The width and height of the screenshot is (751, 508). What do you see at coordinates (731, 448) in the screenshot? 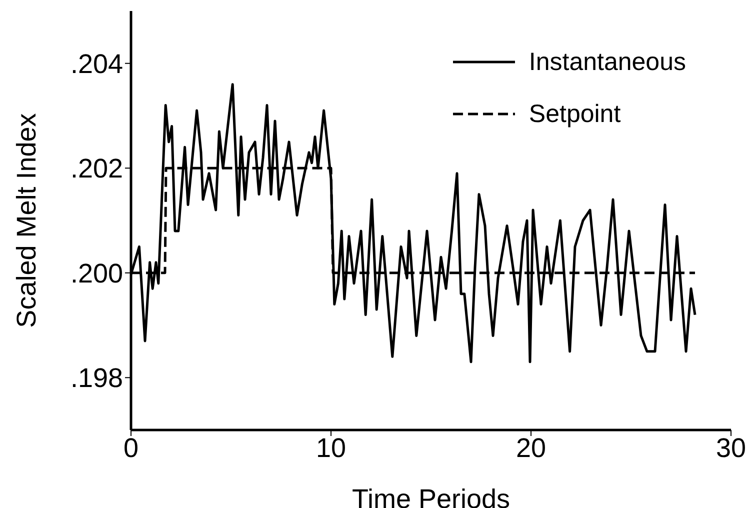
I see `x-tick-label: 30` at bounding box center [731, 448].